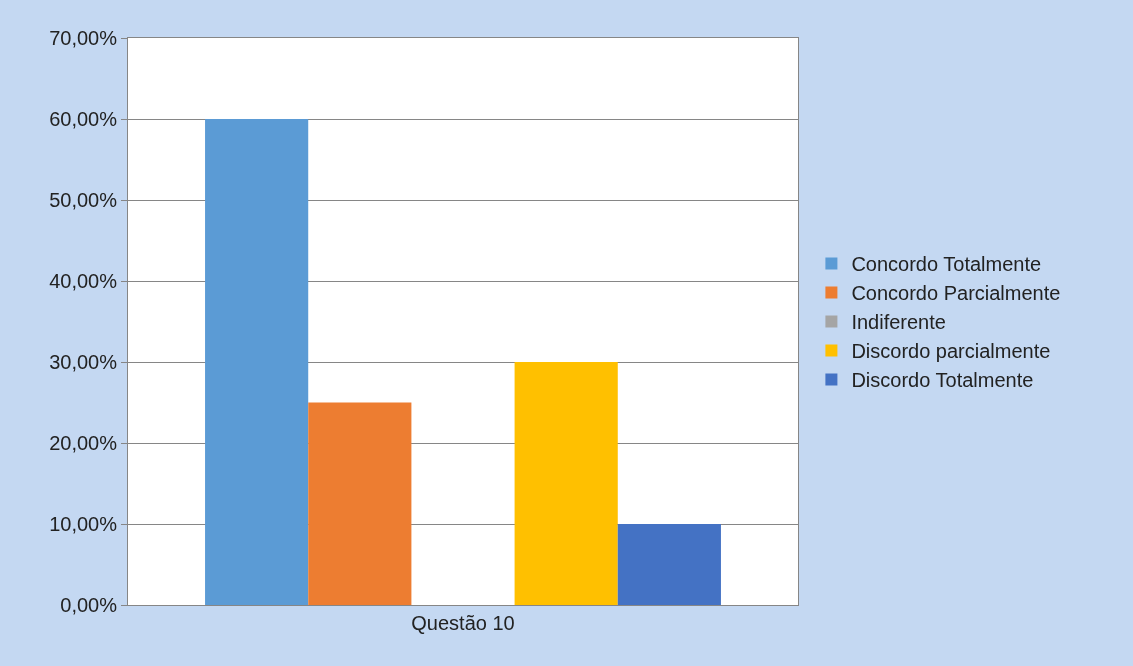 The width and height of the screenshot is (1133, 666). What do you see at coordinates (83, 443) in the screenshot?
I see `y-tick-label: 20,00%` at bounding box center [83, 443].